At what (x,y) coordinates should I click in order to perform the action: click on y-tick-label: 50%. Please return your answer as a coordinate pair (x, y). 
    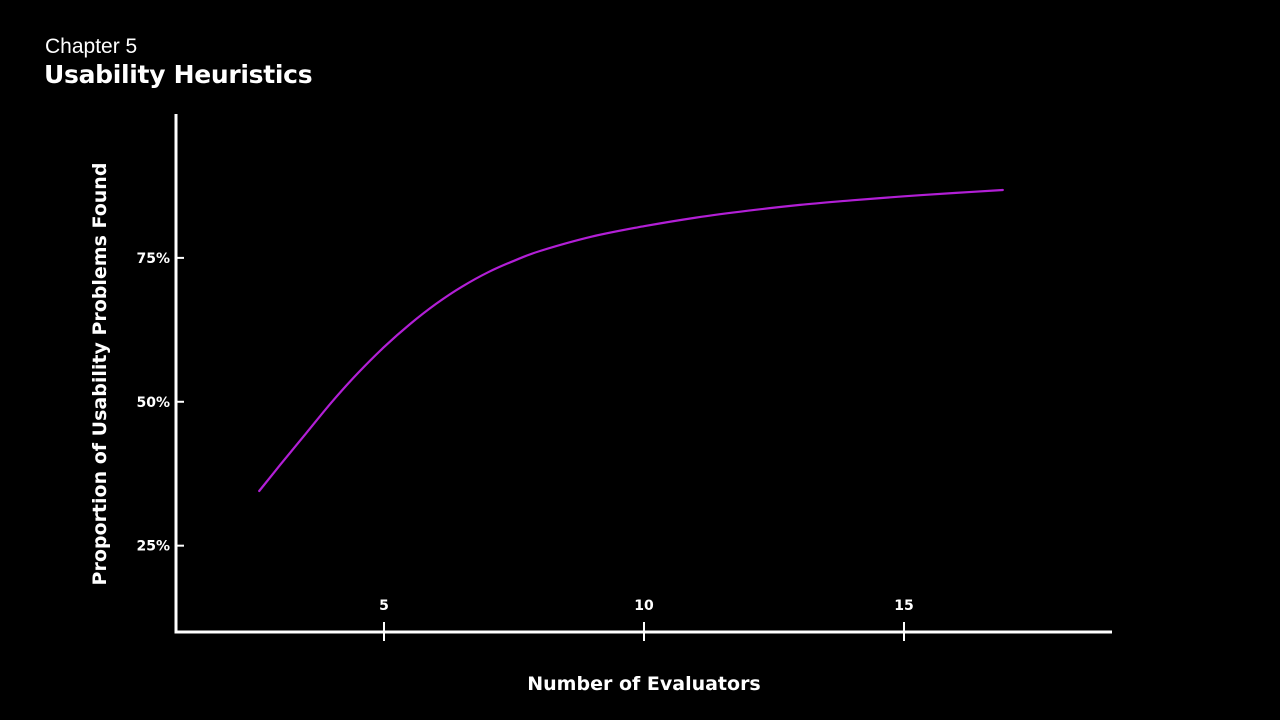
    Looking at the image, I should click on (153, 403).